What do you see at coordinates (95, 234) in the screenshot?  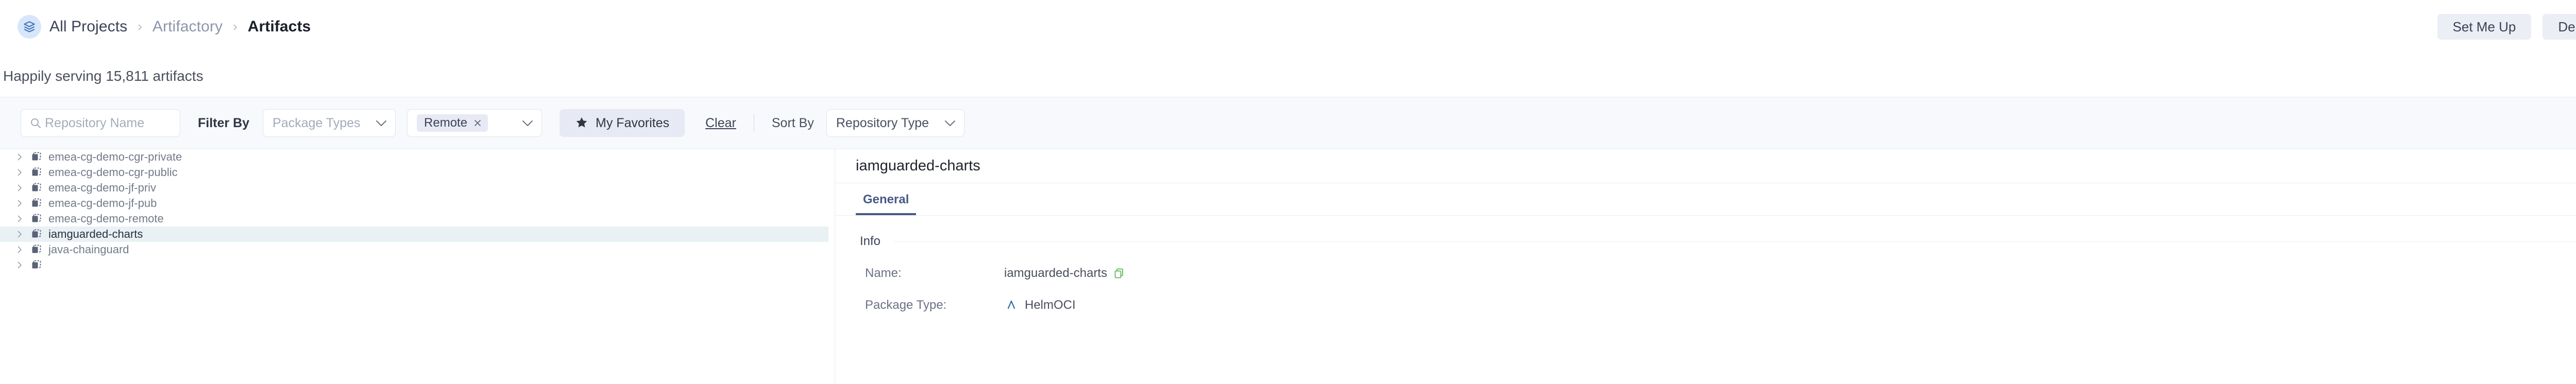 I see `tree-row-label: iamguarded-charts` at bounding box center [95, 234].